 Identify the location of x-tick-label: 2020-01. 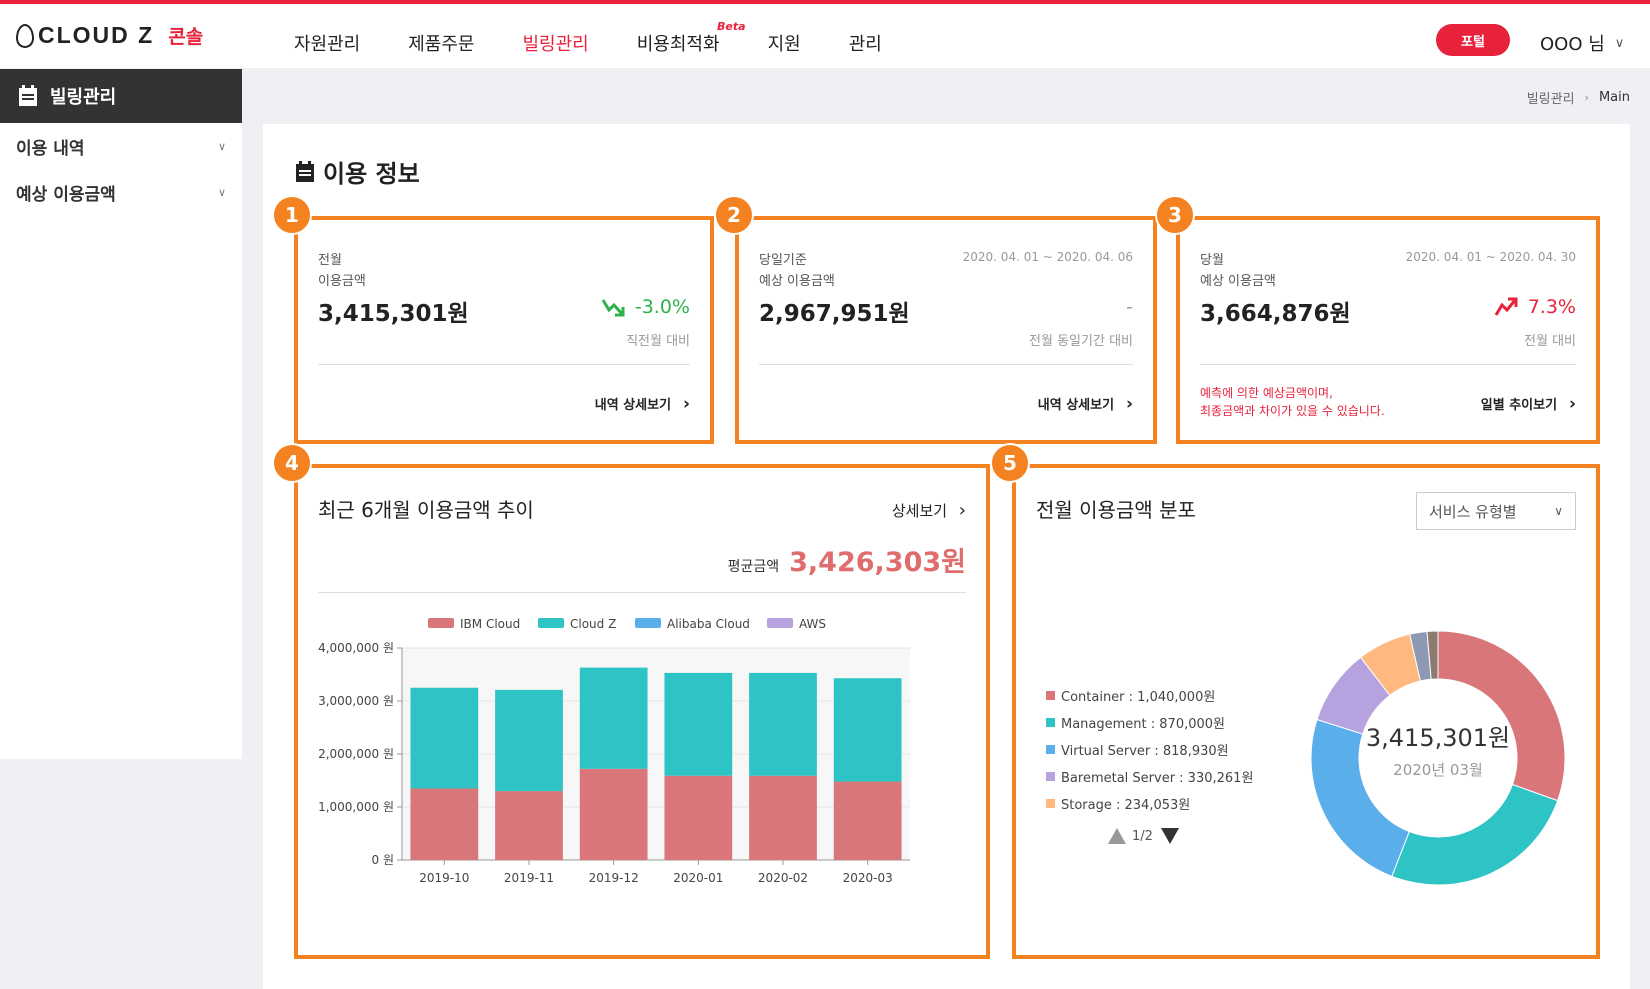
(698, 878).